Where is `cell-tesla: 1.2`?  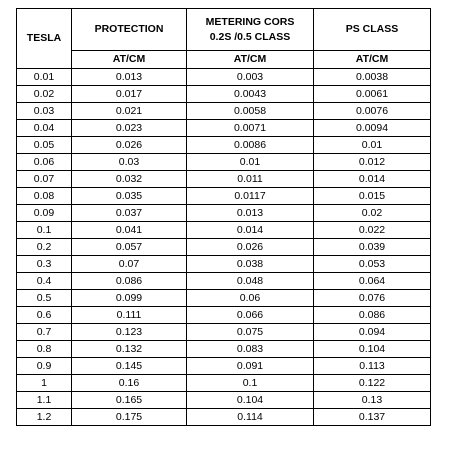
cell-tesla: 1.2 is located at coordinates (44, 417).